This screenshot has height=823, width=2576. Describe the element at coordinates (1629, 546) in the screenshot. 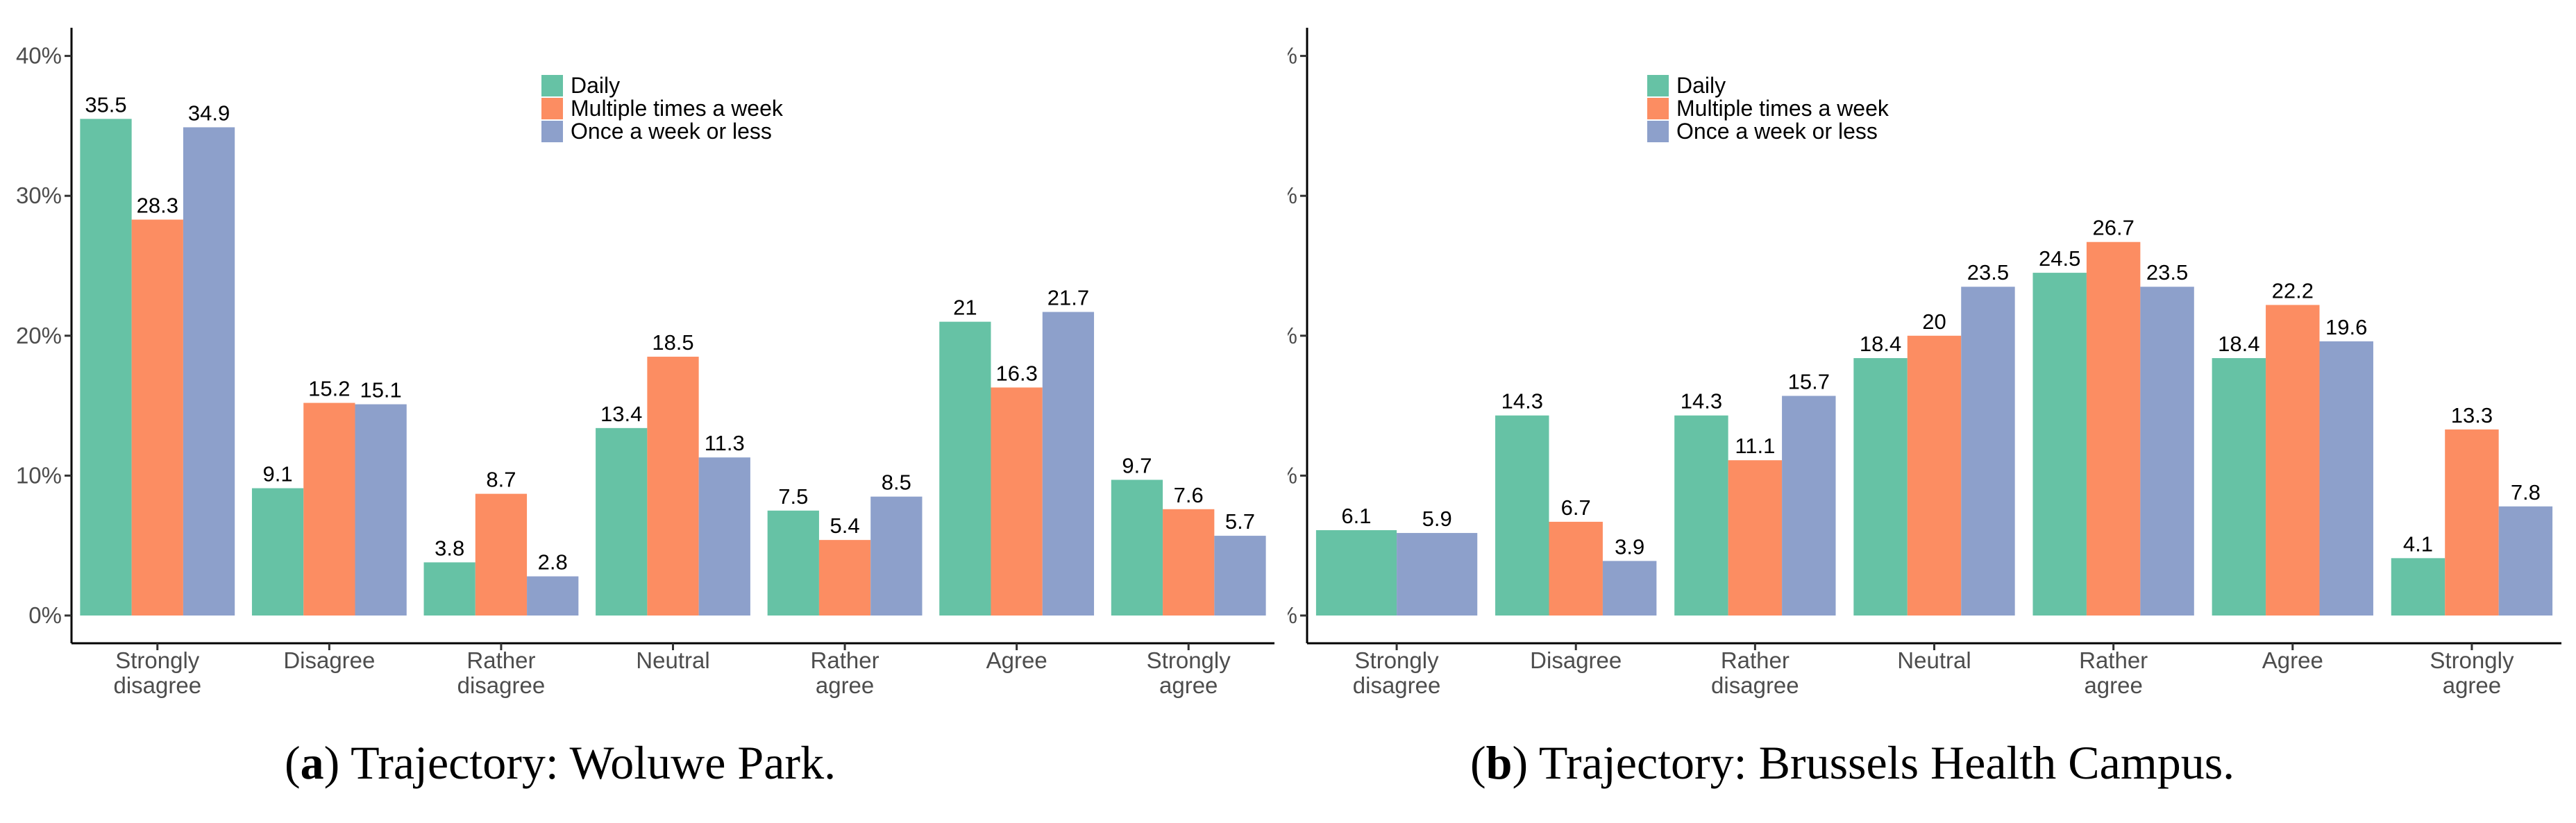

I see `data-label: 3.9` at that location.